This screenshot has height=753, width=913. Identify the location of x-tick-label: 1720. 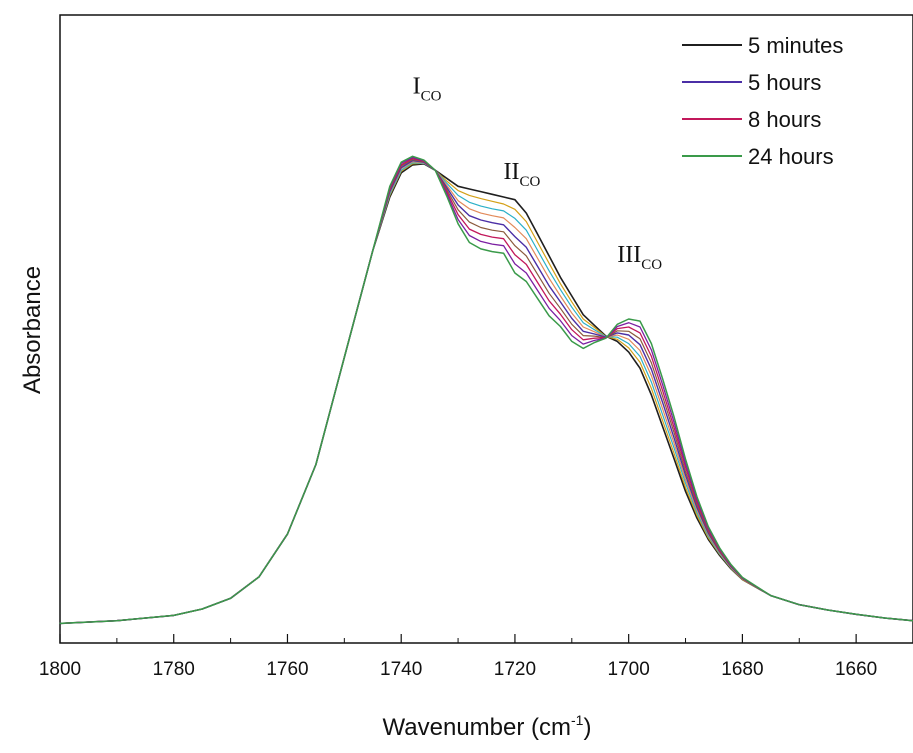
(515, 669).